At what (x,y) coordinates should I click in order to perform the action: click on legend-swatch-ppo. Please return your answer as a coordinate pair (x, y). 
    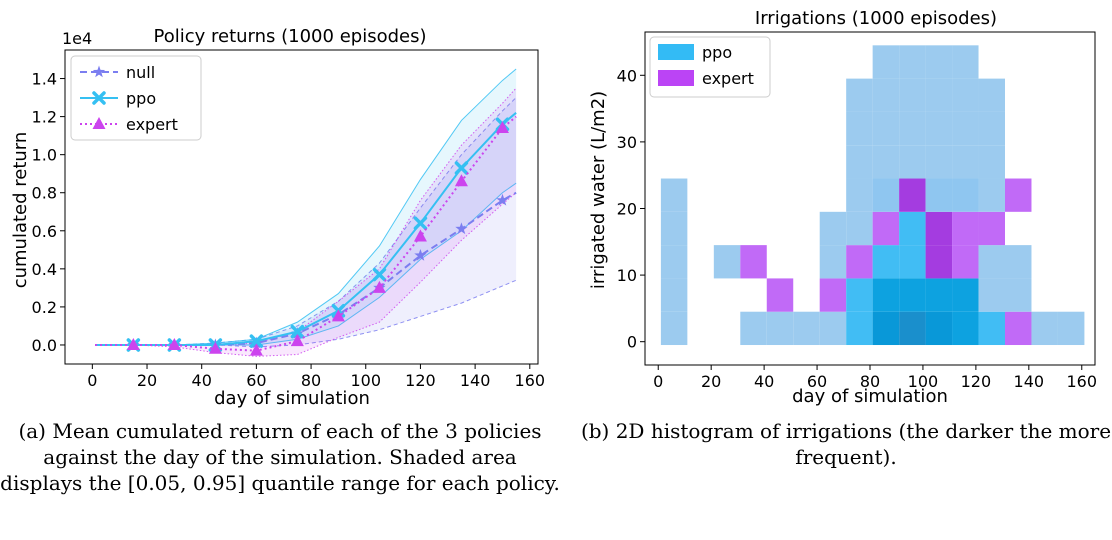
    Looking at the image, I should click on (676, 52).